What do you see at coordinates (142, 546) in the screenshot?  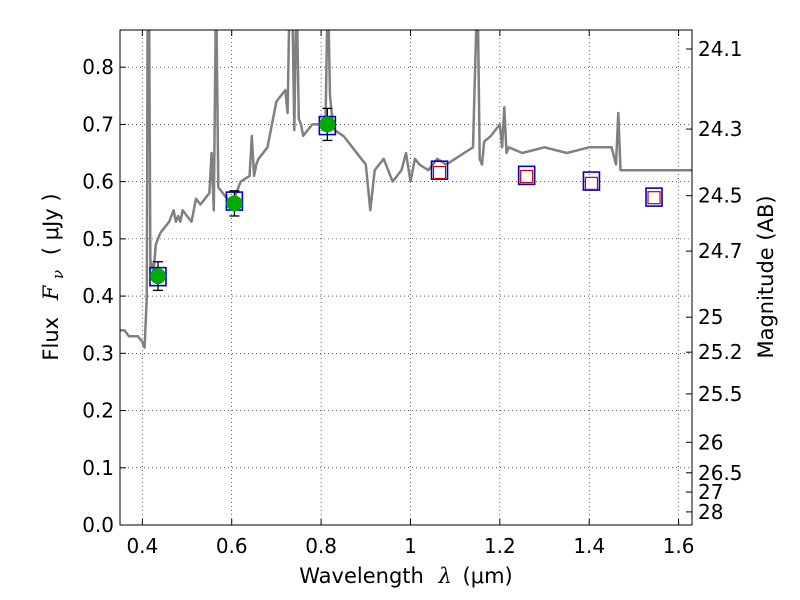 I see `x-tick-label: 0.4` at bounding box center [142, 546].